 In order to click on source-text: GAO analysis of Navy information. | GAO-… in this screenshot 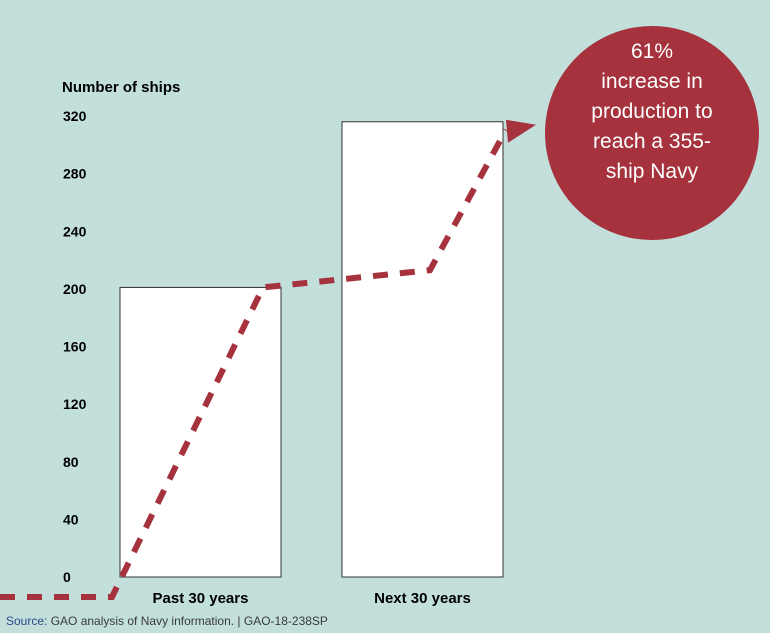, I will do `click(187, 621)`.